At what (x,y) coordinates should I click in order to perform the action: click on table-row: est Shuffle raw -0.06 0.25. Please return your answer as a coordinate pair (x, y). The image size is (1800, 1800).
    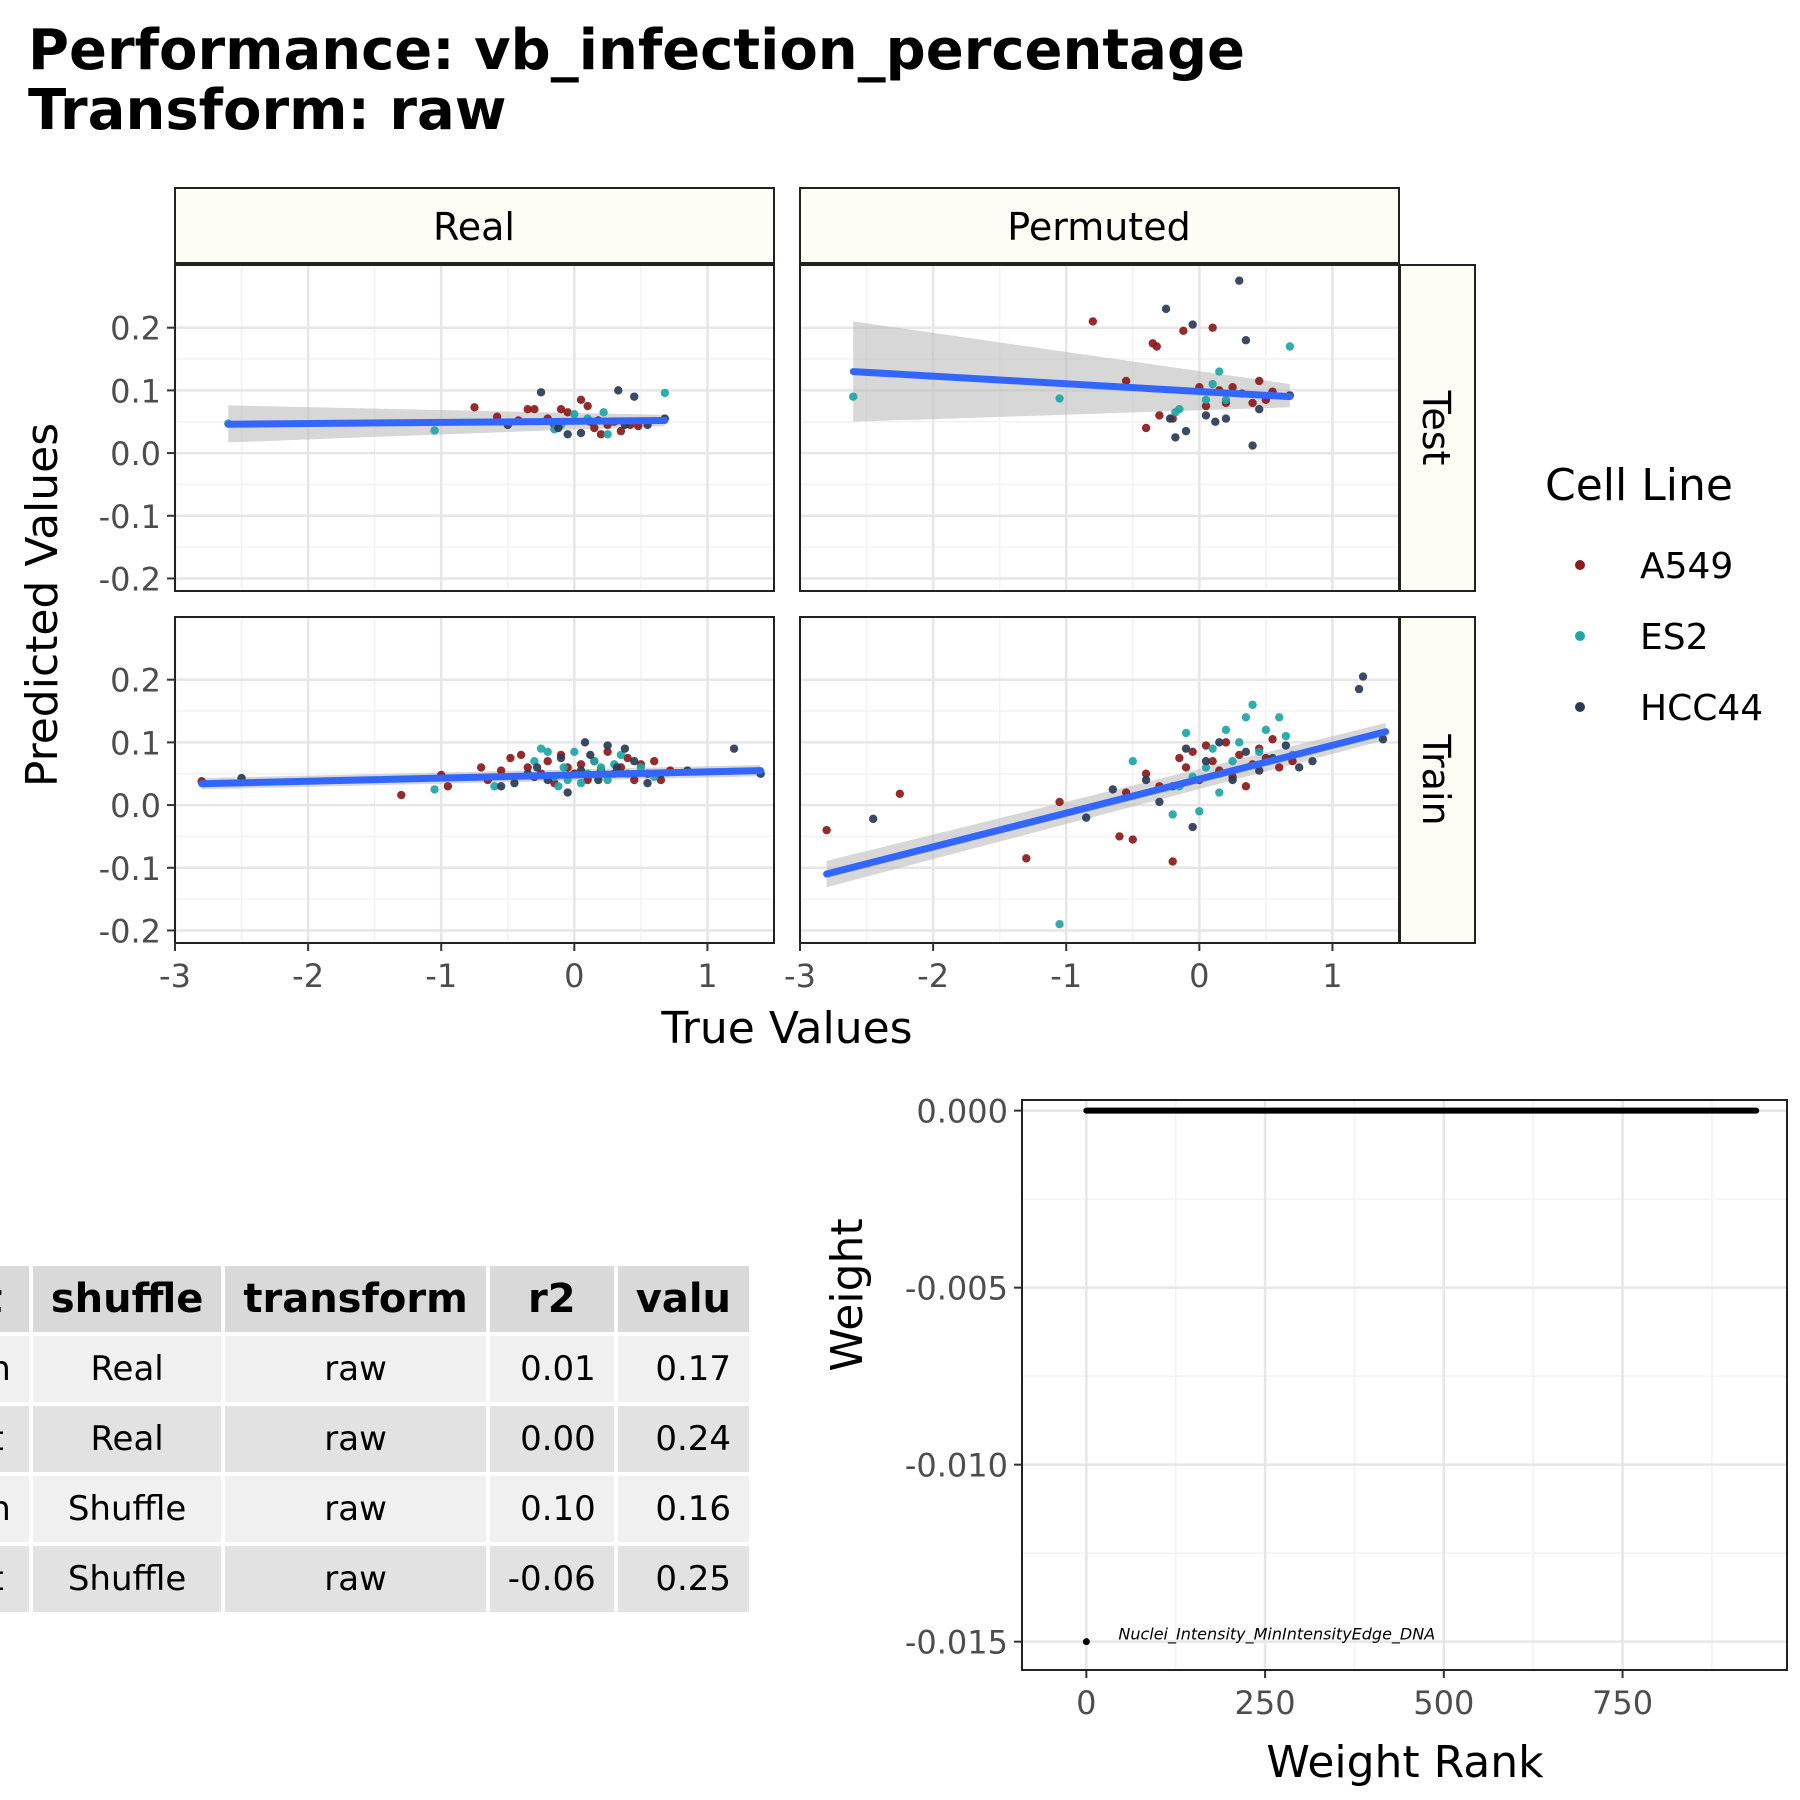
    Looking at the image, I should click on (375, 1579).